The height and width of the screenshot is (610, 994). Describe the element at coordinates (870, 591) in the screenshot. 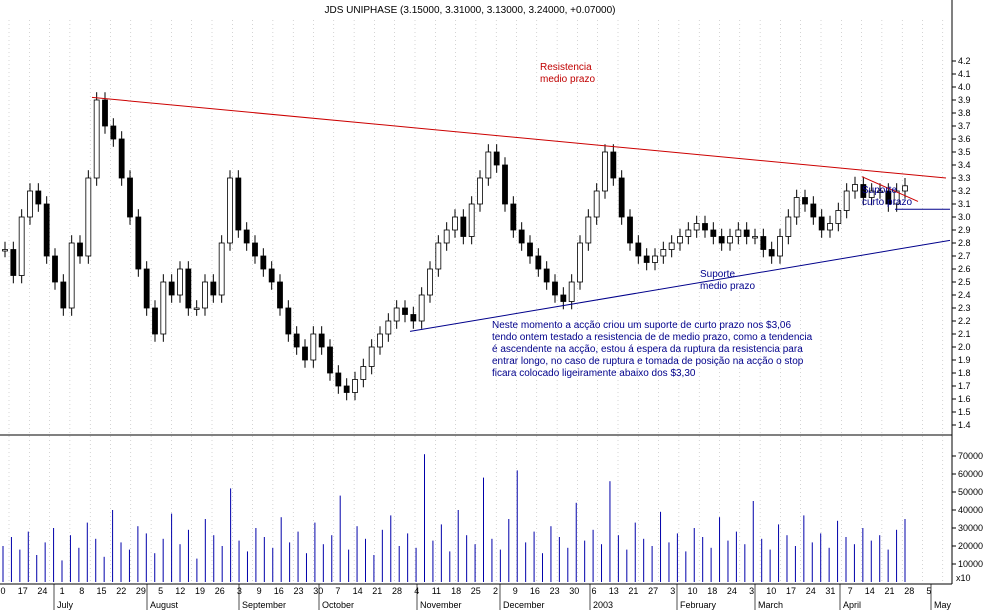

I see `x-day-label: 14` at that location.